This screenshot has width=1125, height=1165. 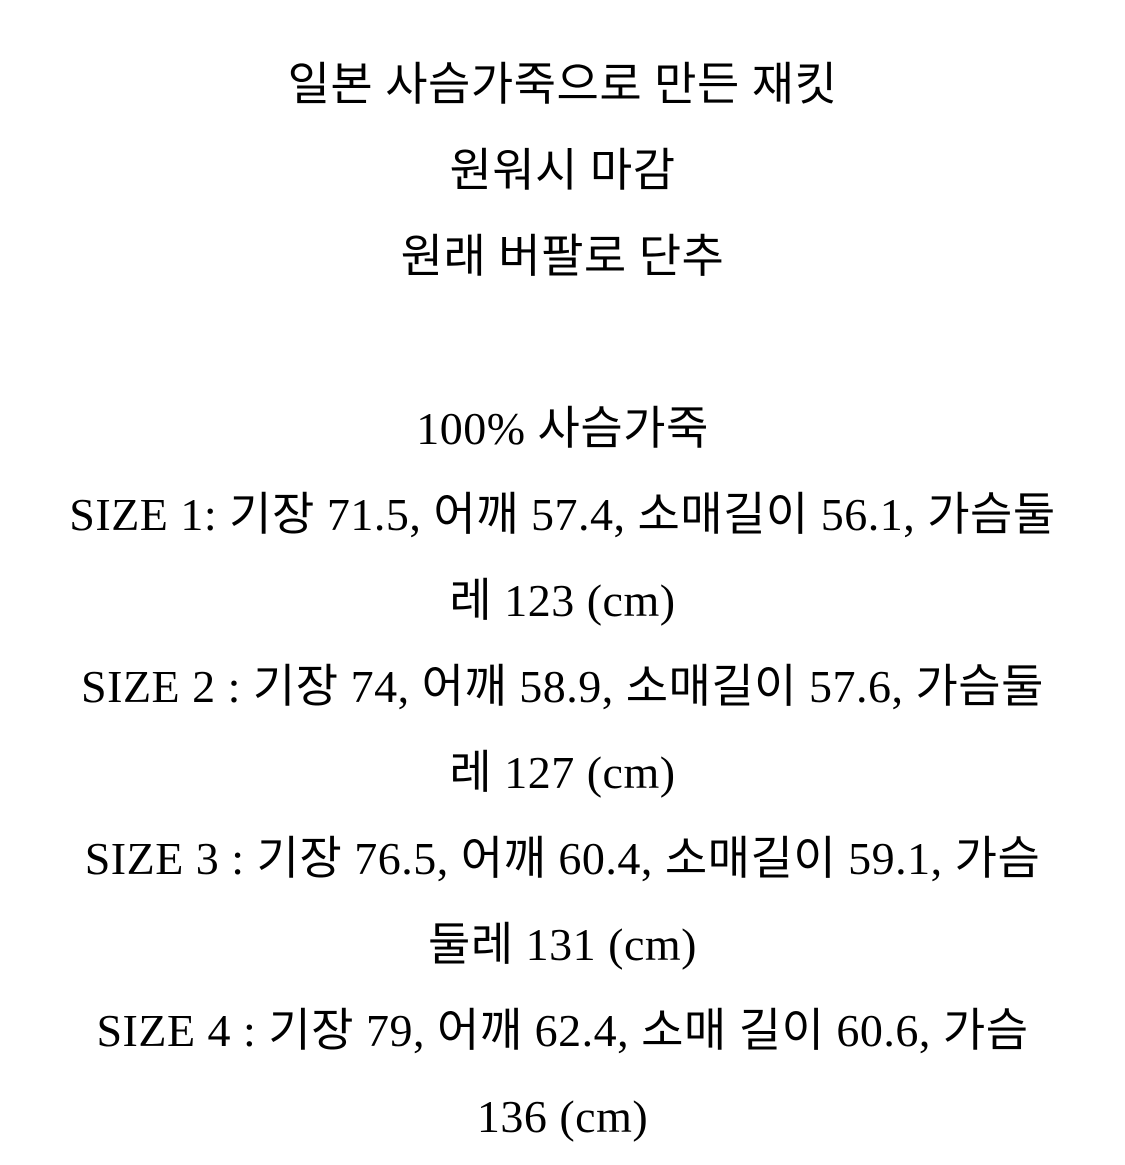 What do you see at coordinates (562, 1030) in the screenshot?
I see `description-line: SIZE 4 : 기장 79, 어깨 62.4, 소매 길이 60.6, 가슴` at bounding box center [562, 1030].